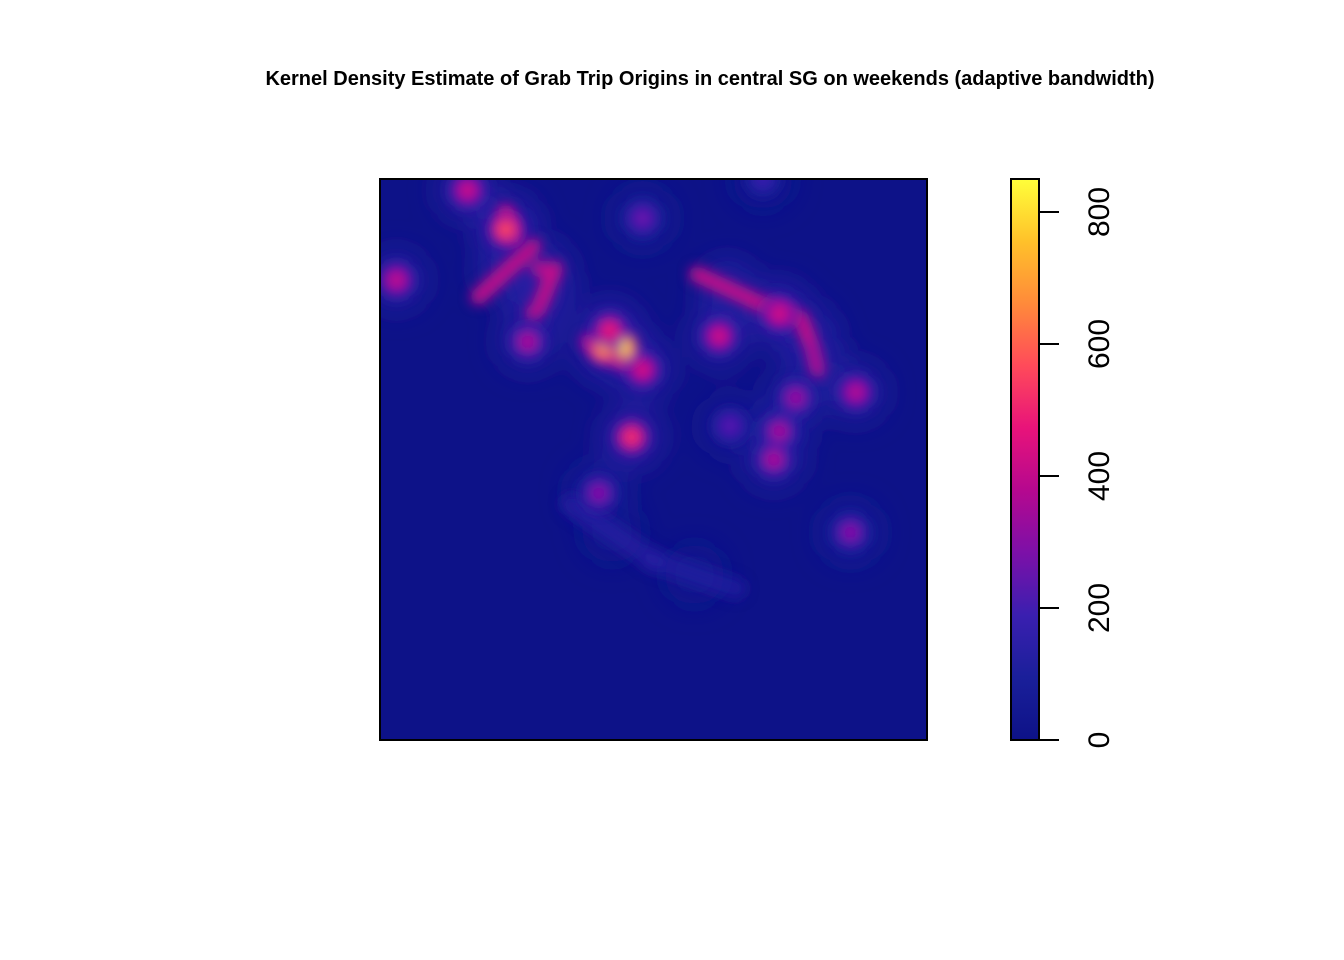 The width and height of the screenshot is (1344, 960). I want to click on colorbar-ticks: 0 200 400 600 800, so click(1077, 467).